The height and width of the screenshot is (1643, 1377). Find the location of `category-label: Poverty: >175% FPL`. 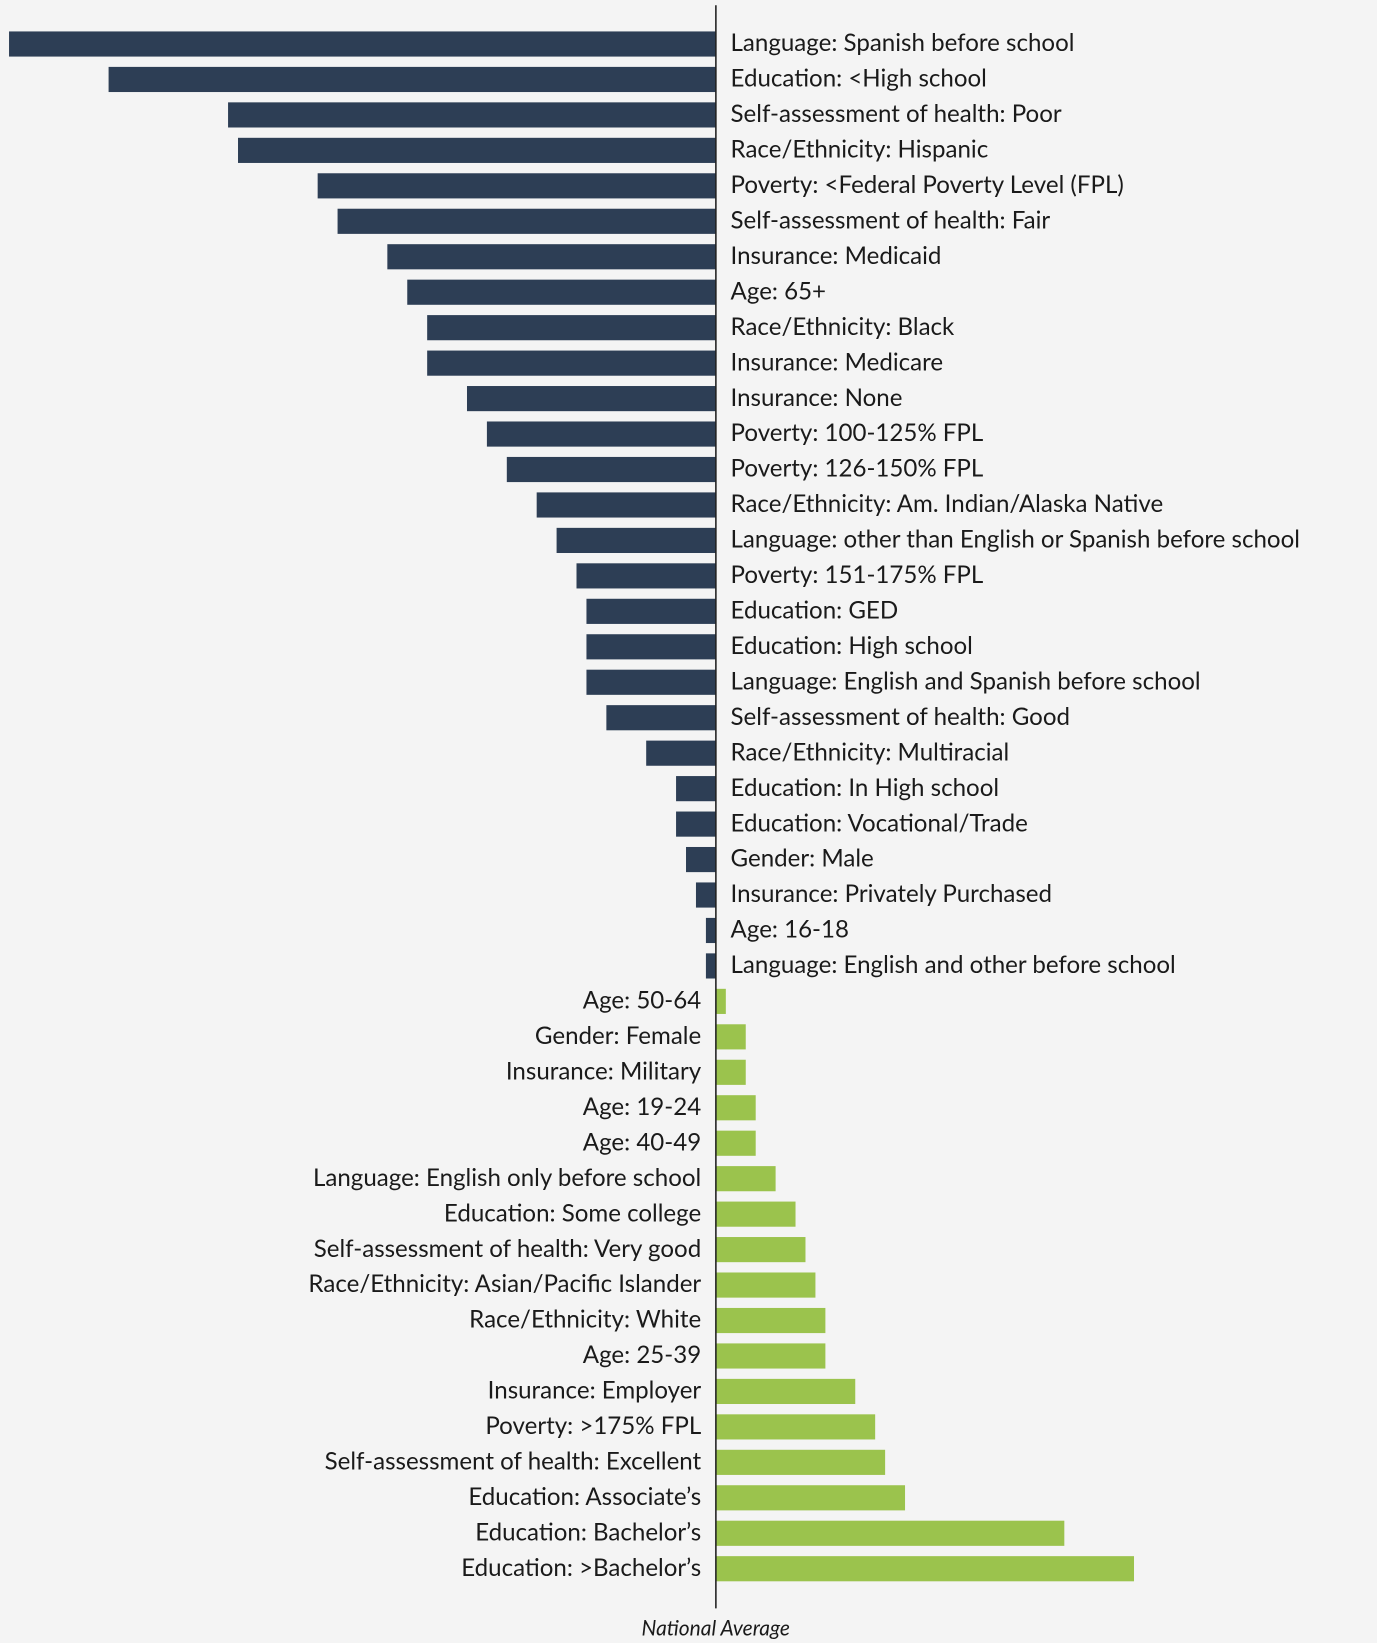

category-label: Poverty: >175% FPL is located at coordinates (593, 1425).